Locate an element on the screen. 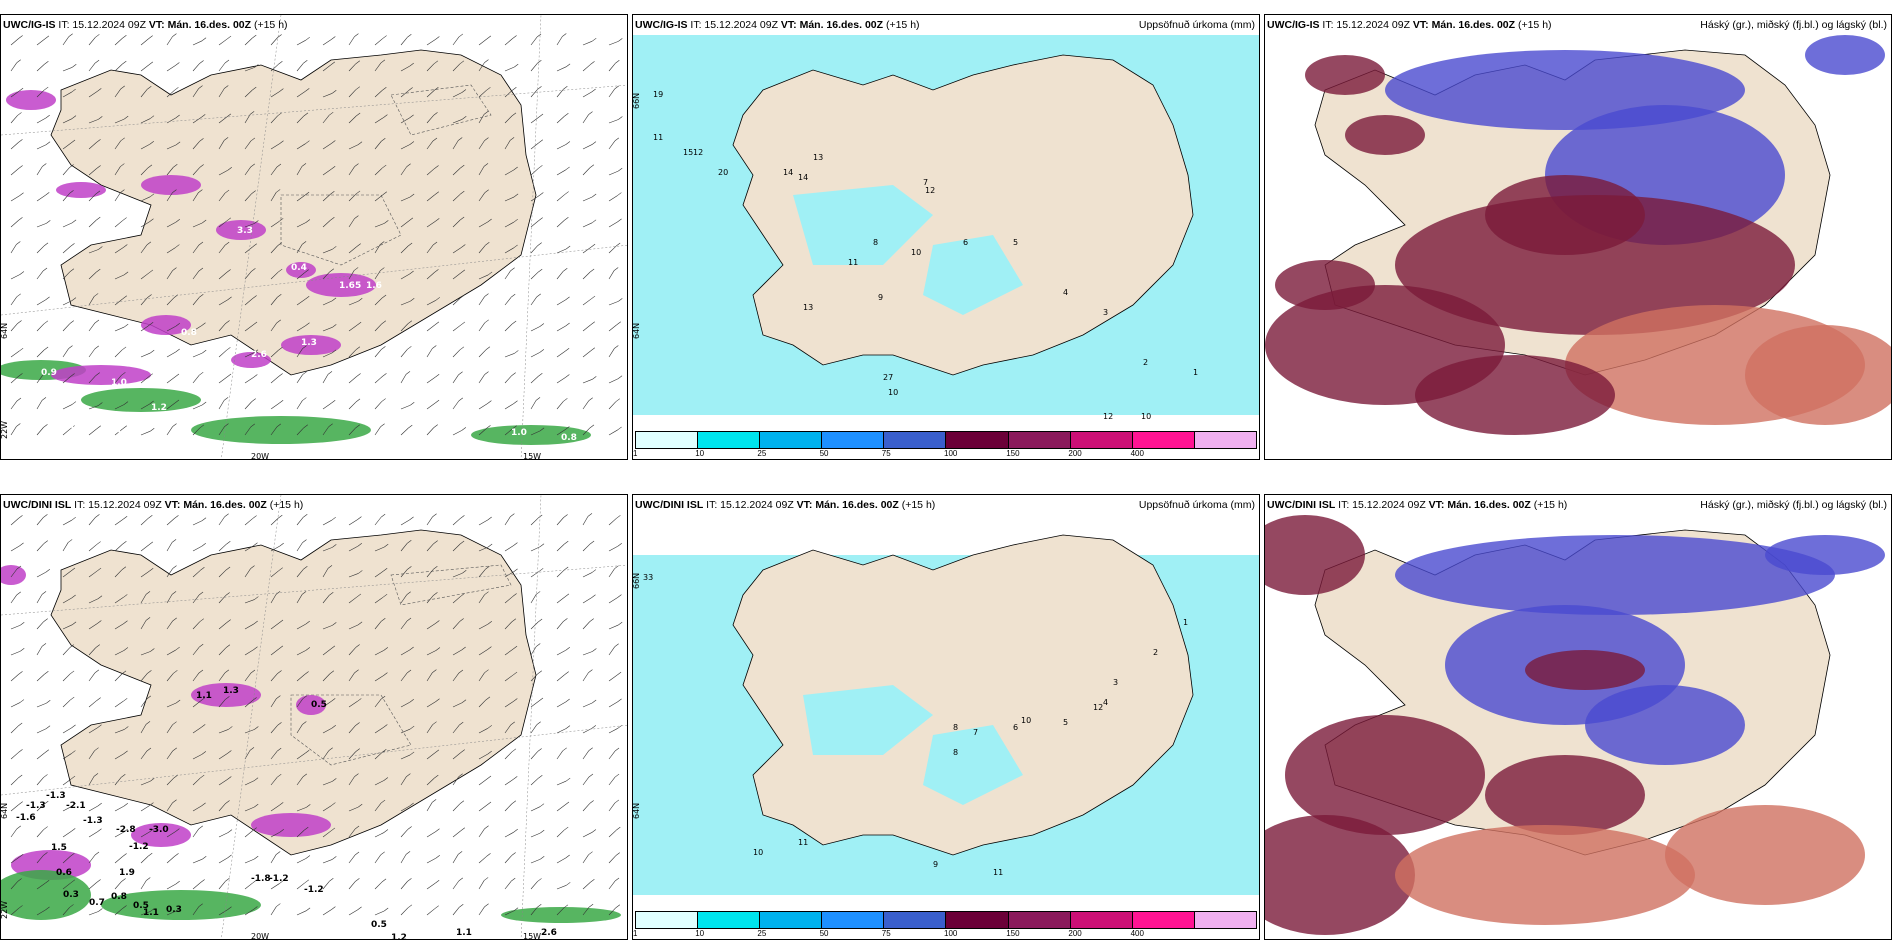 This screenshot has width=1900, height=950. value-label: 11 is located at coordinates (803, 842).